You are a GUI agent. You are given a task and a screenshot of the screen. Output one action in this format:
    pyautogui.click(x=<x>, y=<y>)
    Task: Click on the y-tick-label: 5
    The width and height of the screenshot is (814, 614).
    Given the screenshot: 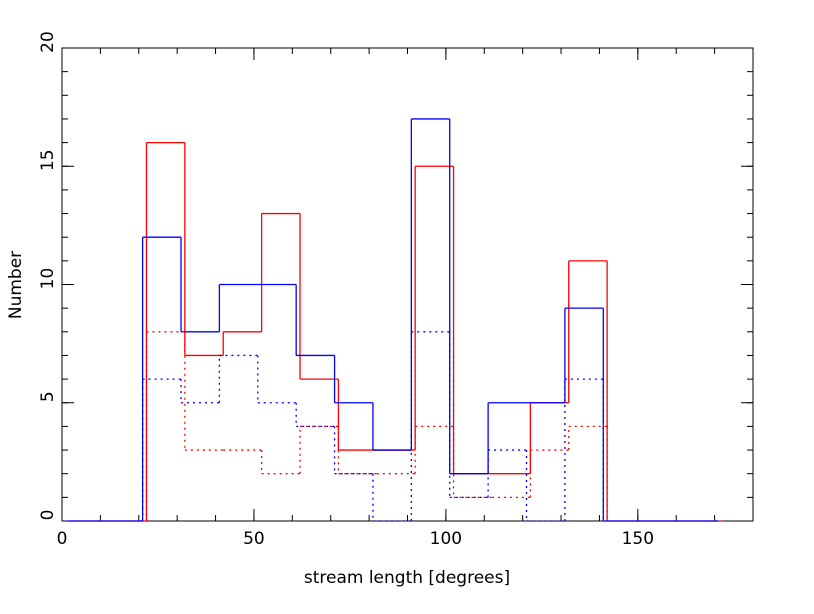 What is the action you would take?
    pyautogui.click(x=48, y=396)
    